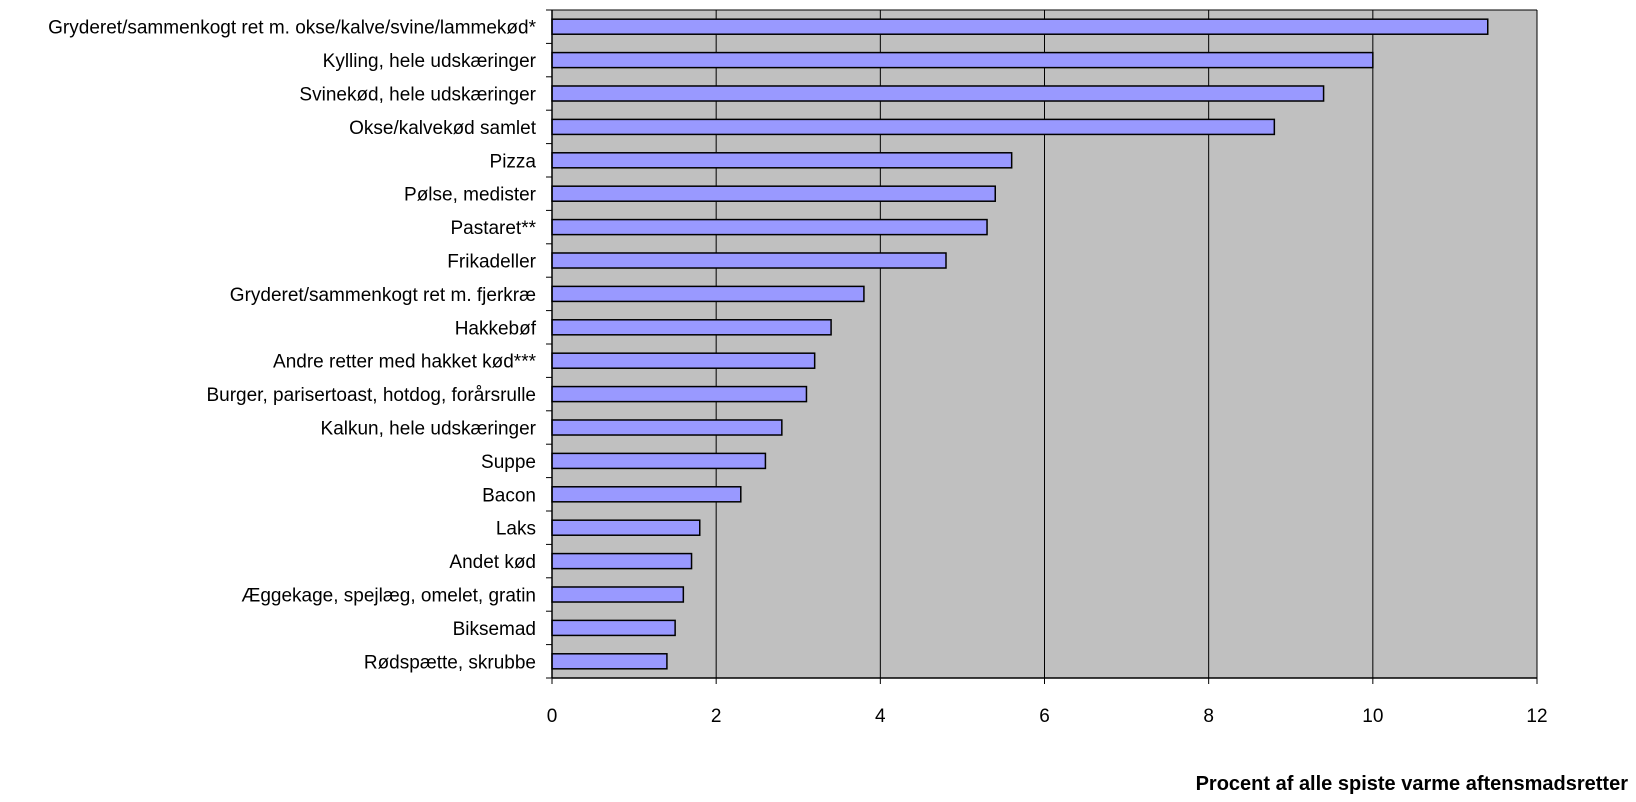  What do you see at coordinates (491, 262) in the screenshot?
I see `category-label: Frikadeller` at bounding box center [491, 262].